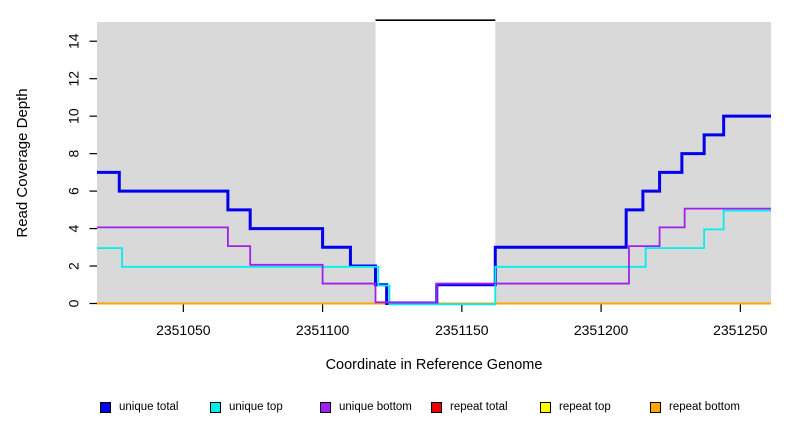 The width and height of the screenshot is (792, 432). I want to click on y-tick-label: 6, so click(74, 191).